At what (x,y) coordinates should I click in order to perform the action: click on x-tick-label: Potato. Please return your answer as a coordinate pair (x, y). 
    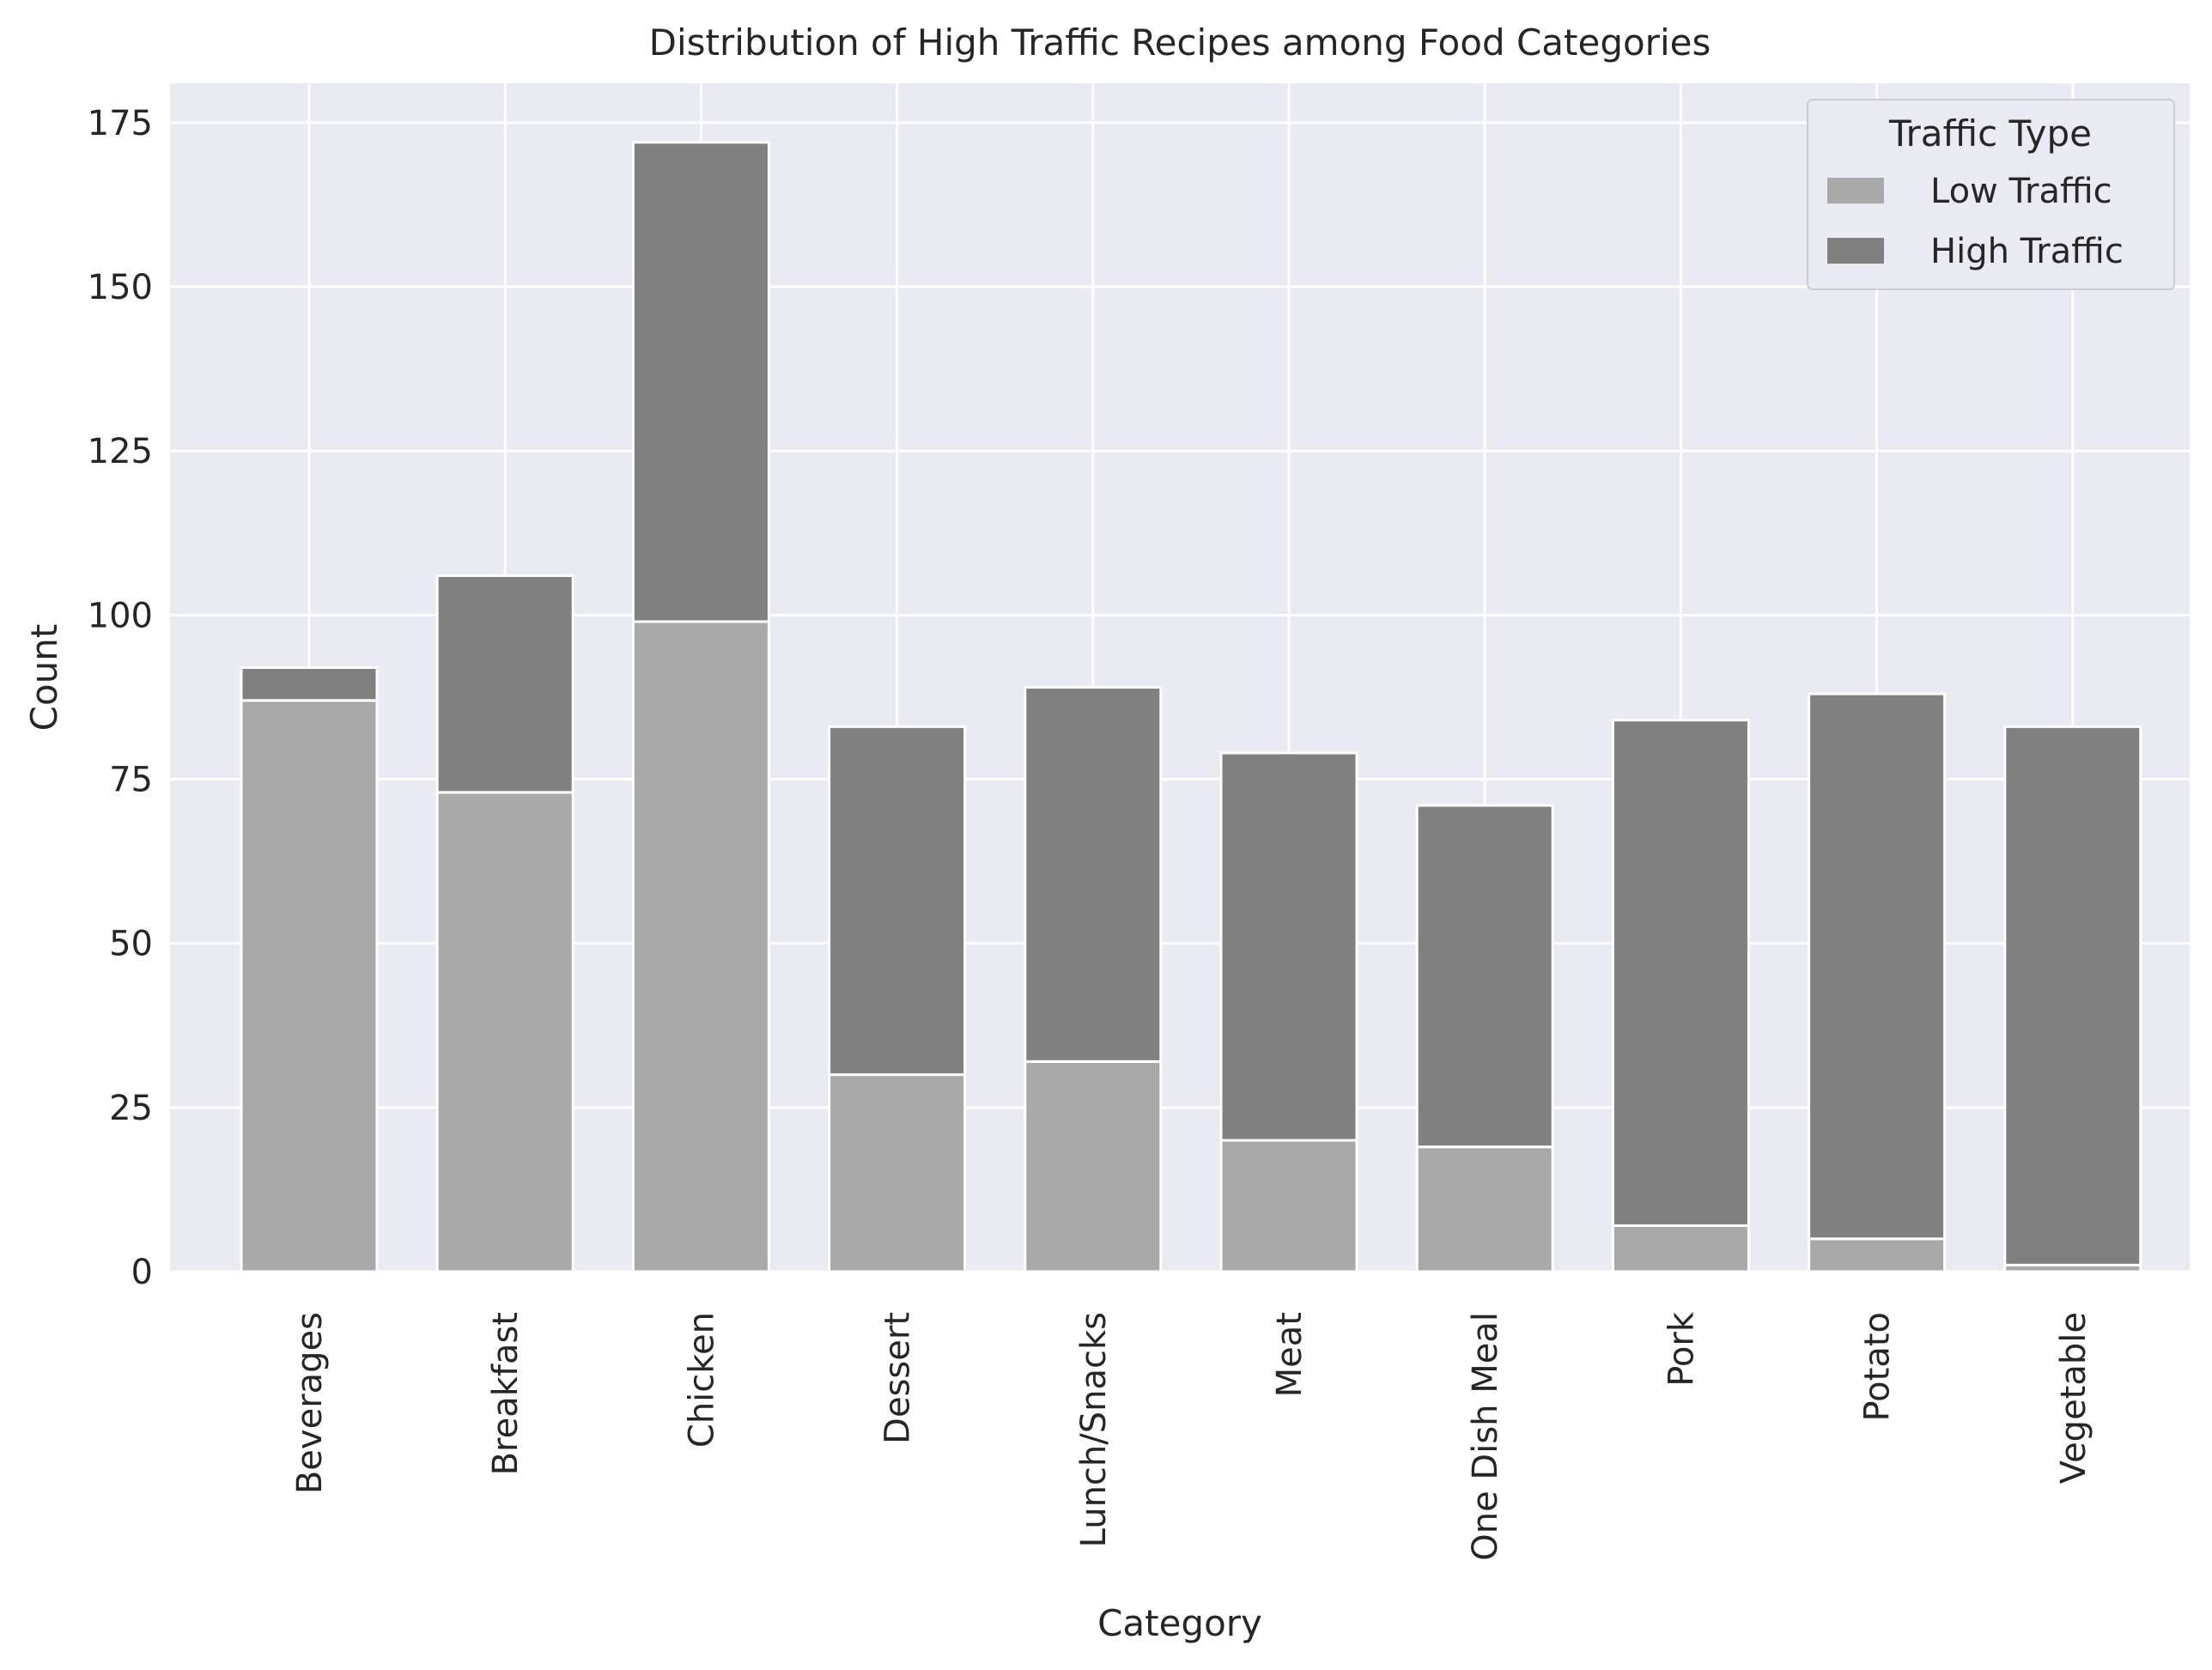
    Looking at the image, I should click on (1878, 1367).